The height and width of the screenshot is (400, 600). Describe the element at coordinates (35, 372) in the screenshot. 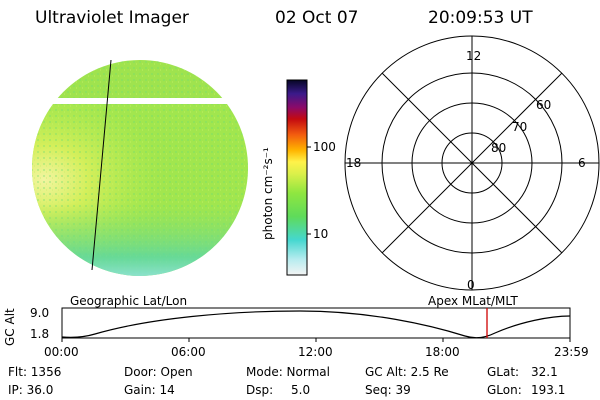

I see `flt-status: Flt: 1356` at that location.